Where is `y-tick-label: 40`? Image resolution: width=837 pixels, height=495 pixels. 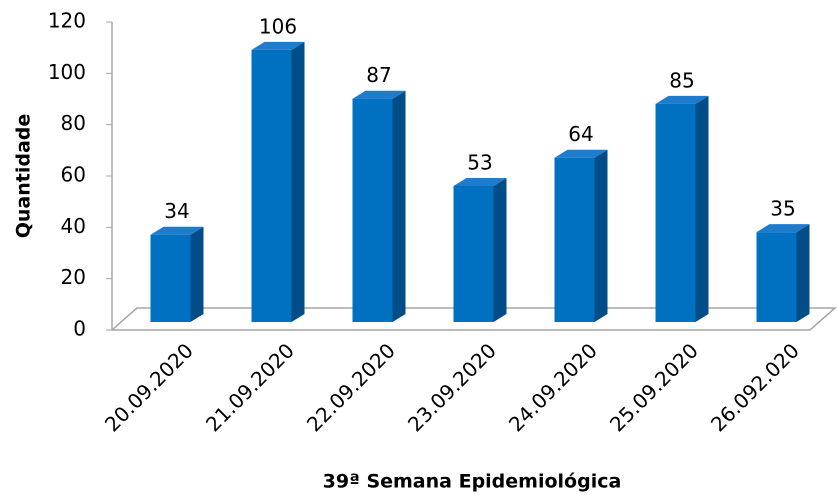
y-tick-label: 40 is located at coordinates (73, 226).